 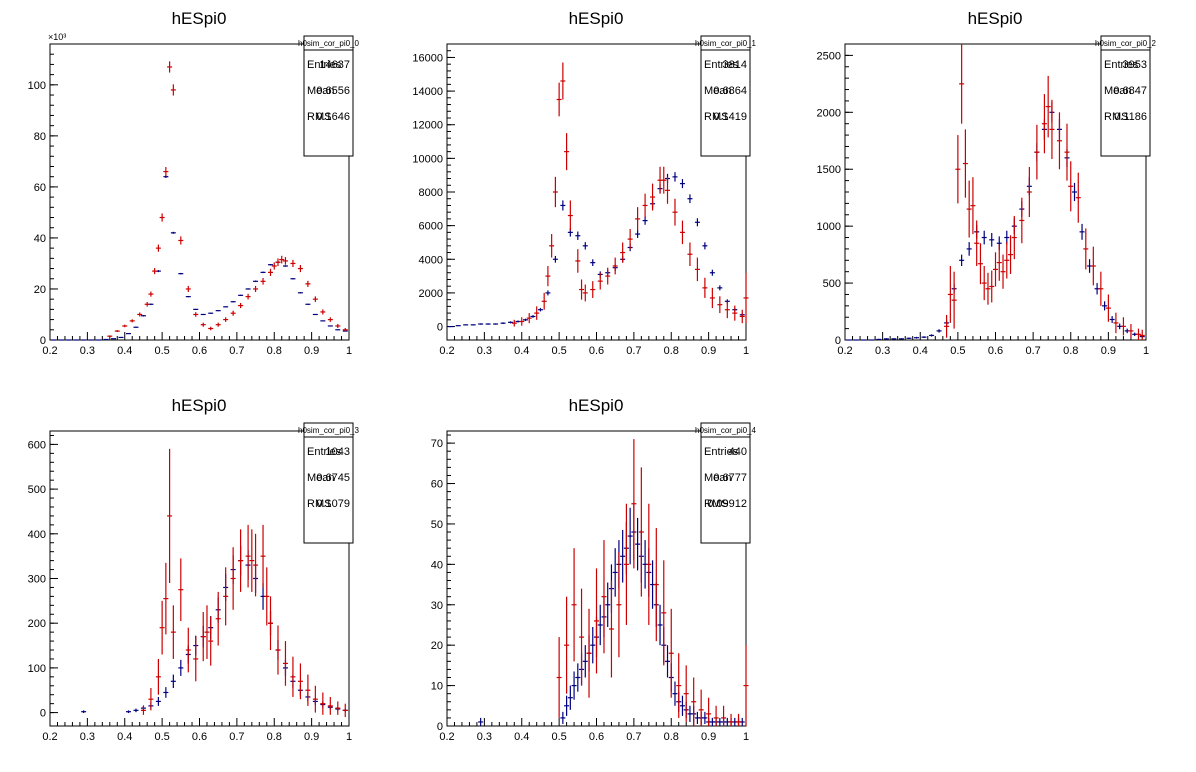 I want to click on x-tick-label: 0.2, so click(x=446, y=351).